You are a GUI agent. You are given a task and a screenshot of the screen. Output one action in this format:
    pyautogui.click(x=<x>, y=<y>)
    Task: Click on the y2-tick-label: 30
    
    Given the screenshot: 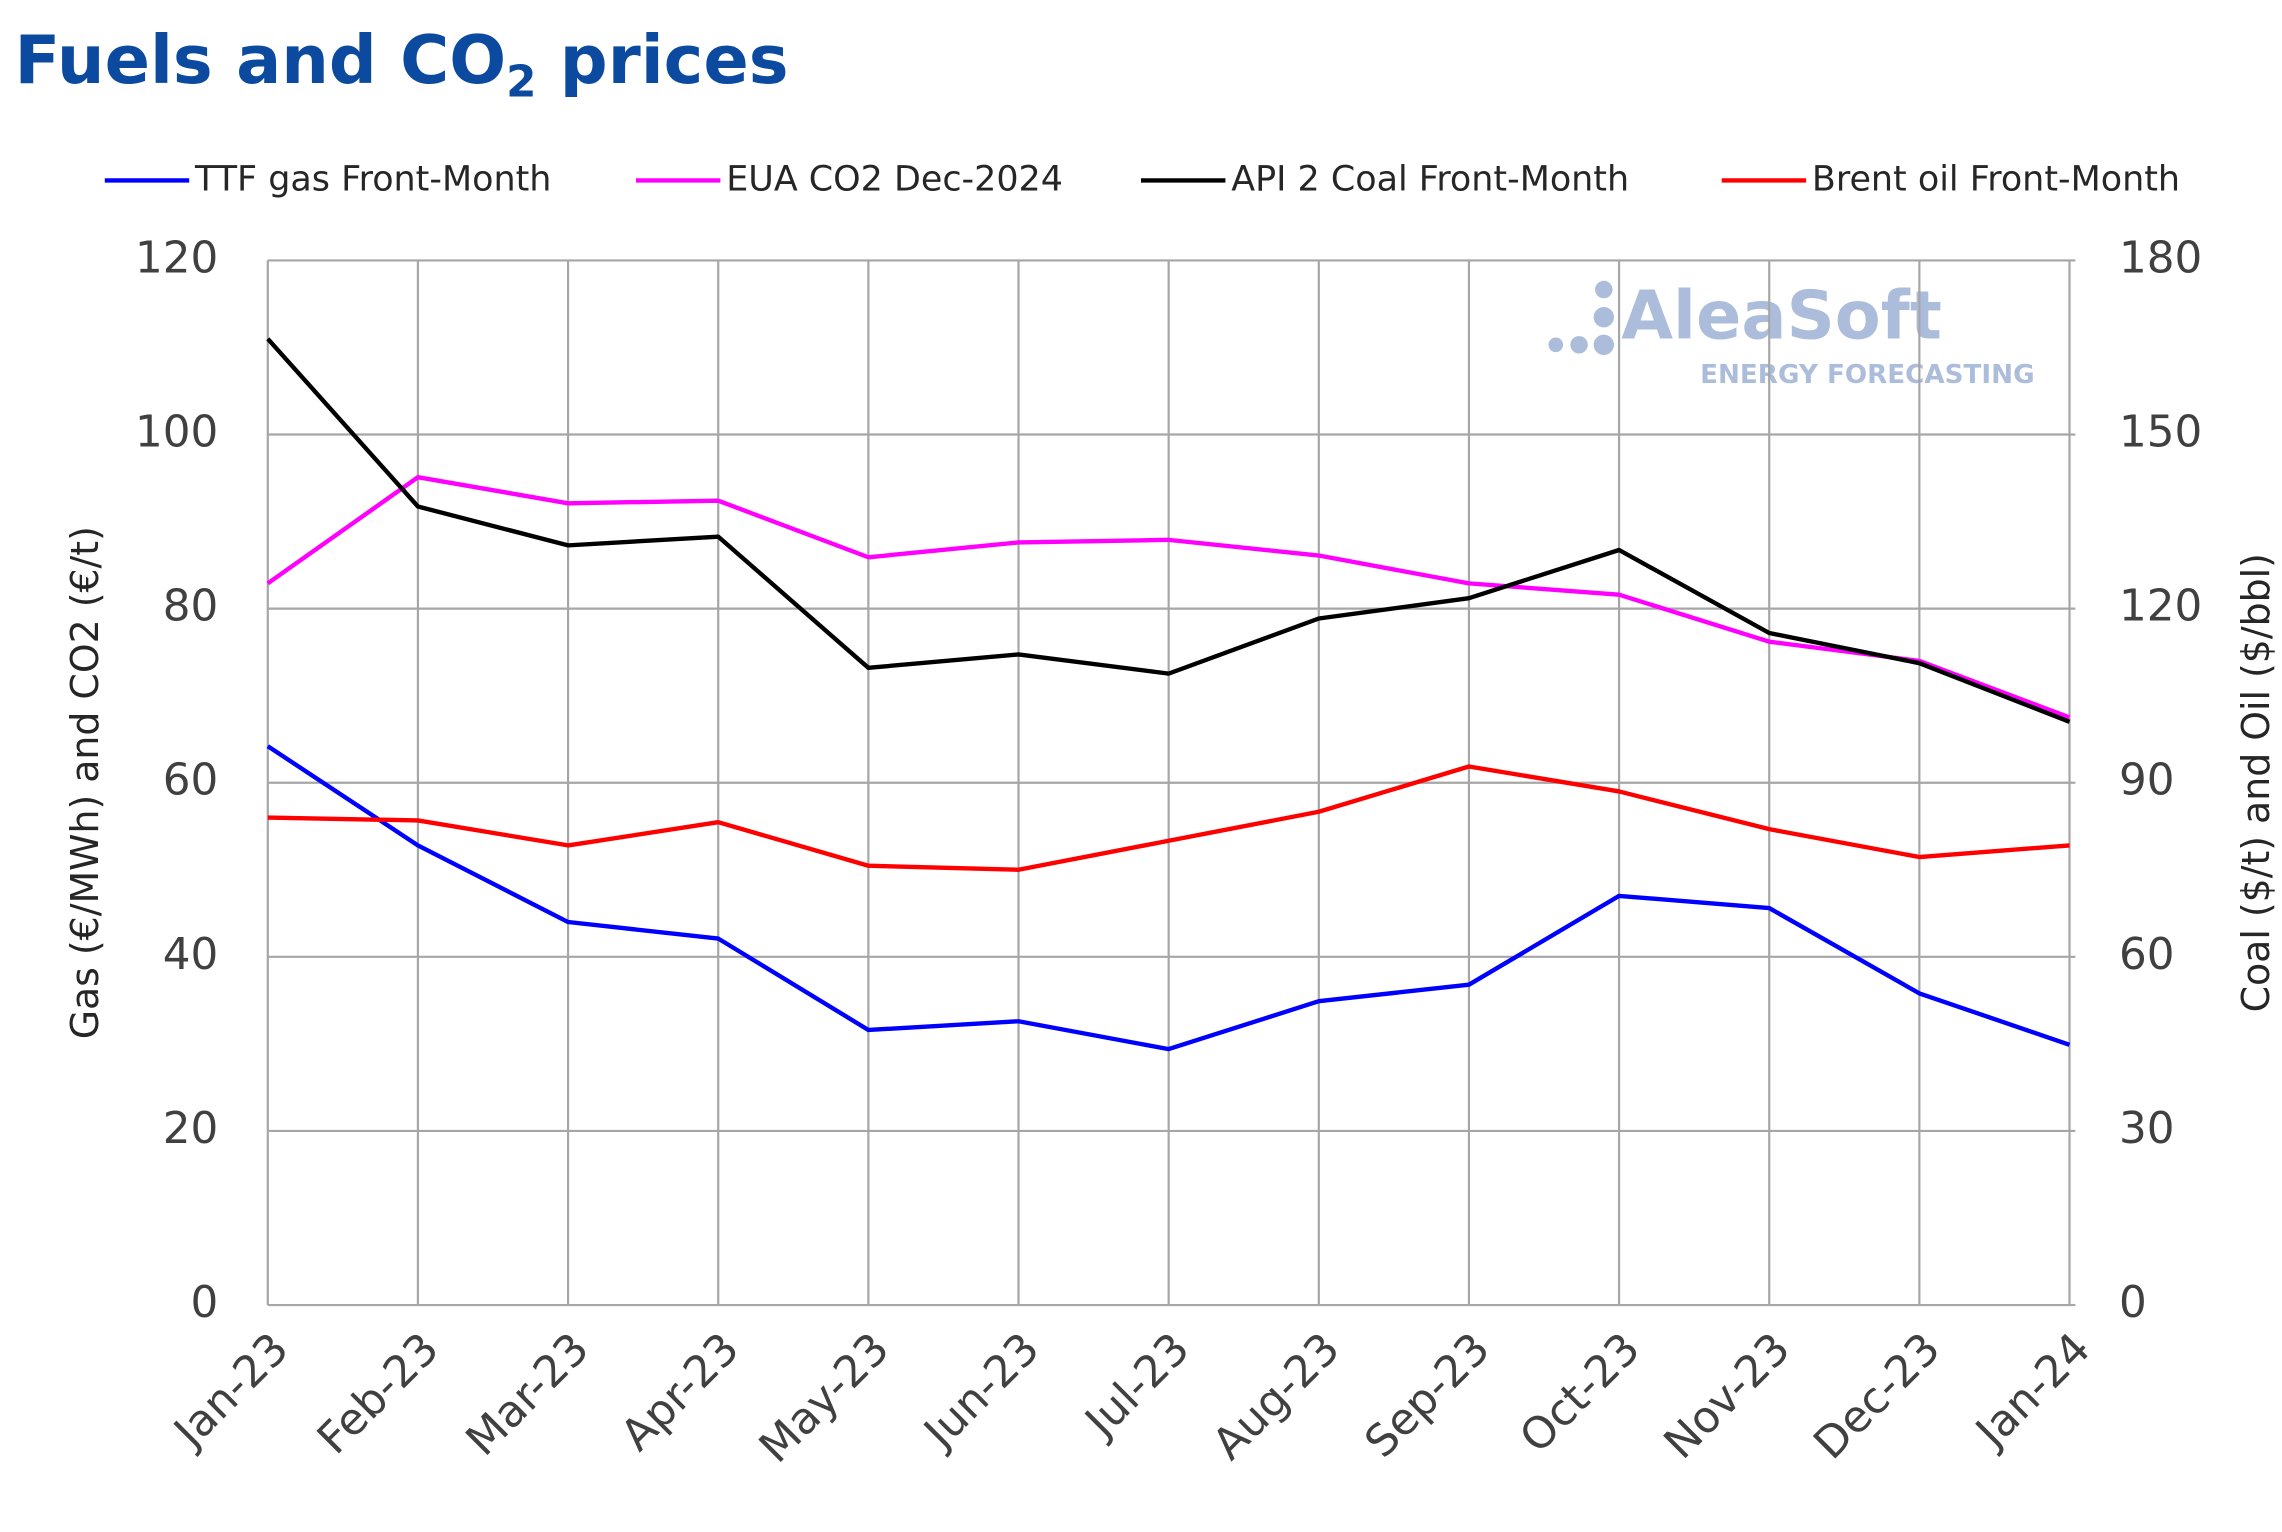 What is the action you would take?
    pyautogui.click(x=2147, y=1128)
    